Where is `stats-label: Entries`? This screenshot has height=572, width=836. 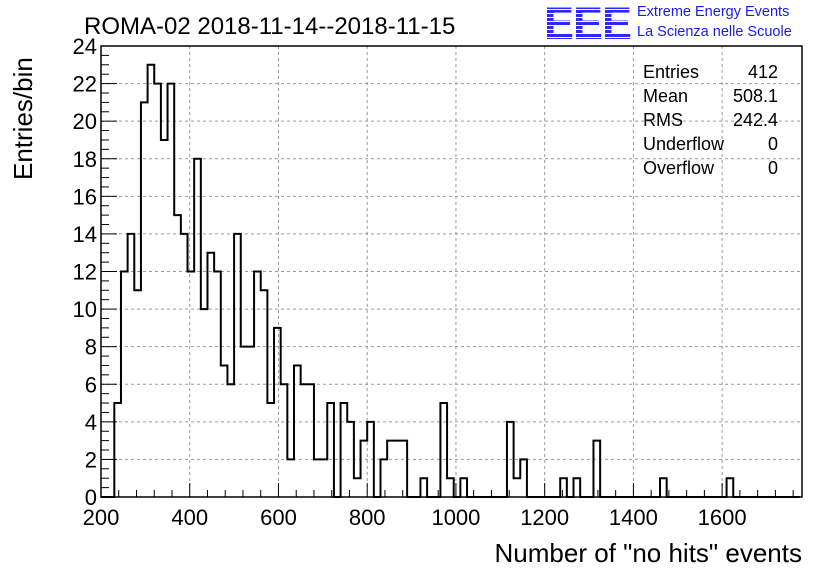 stats-label: Entries is located at coordinates (671, 72).